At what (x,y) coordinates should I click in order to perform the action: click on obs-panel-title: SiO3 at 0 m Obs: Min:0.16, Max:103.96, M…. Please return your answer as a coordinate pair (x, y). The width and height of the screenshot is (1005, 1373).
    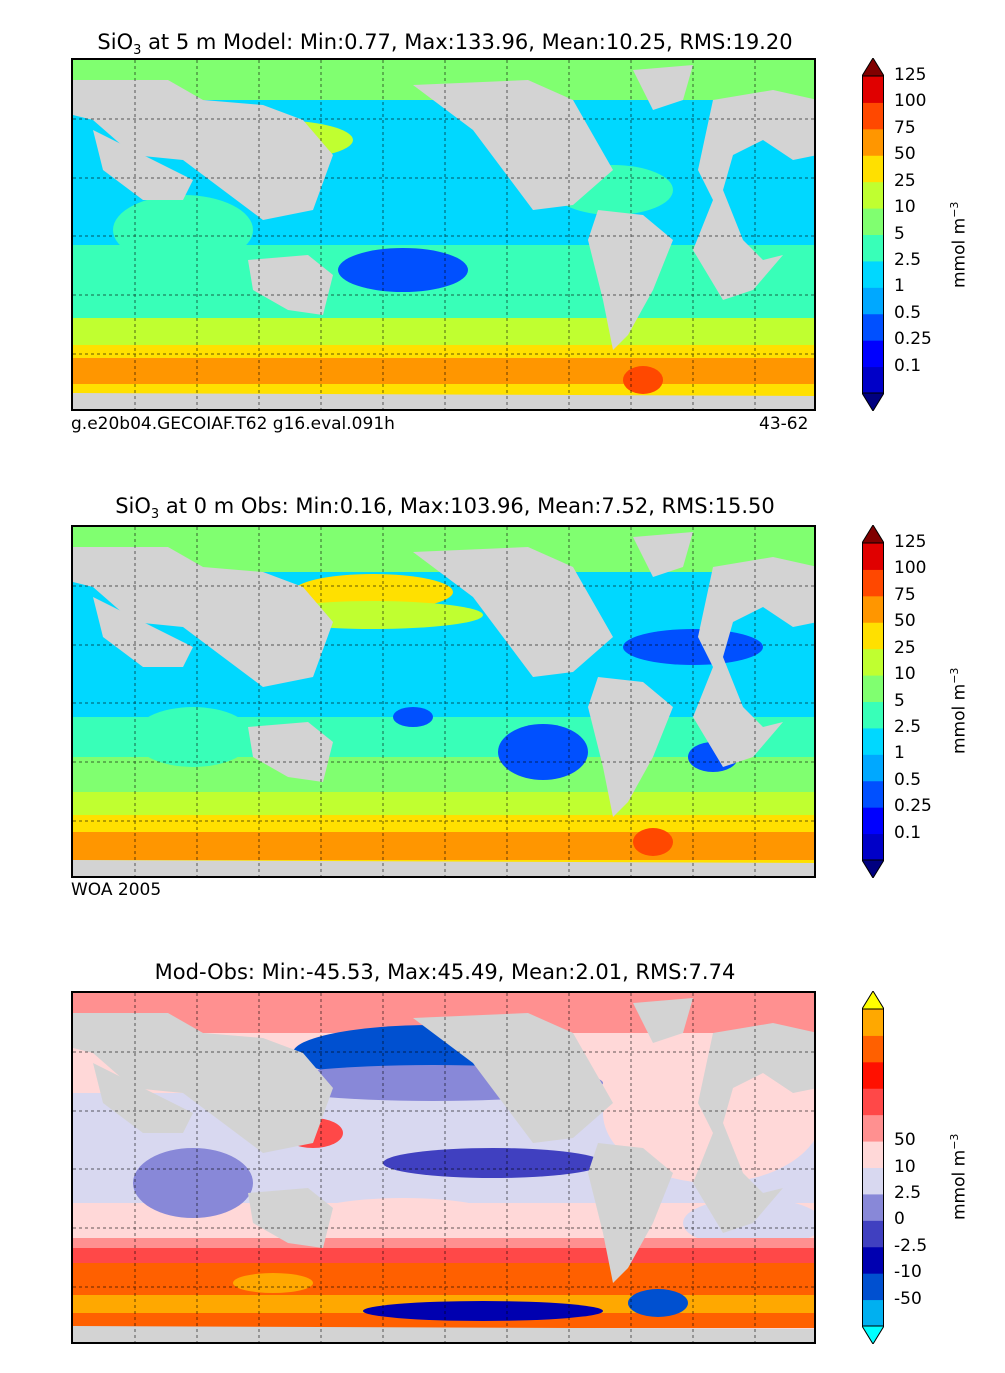
    Looking at the image, I should click on (445, 508).